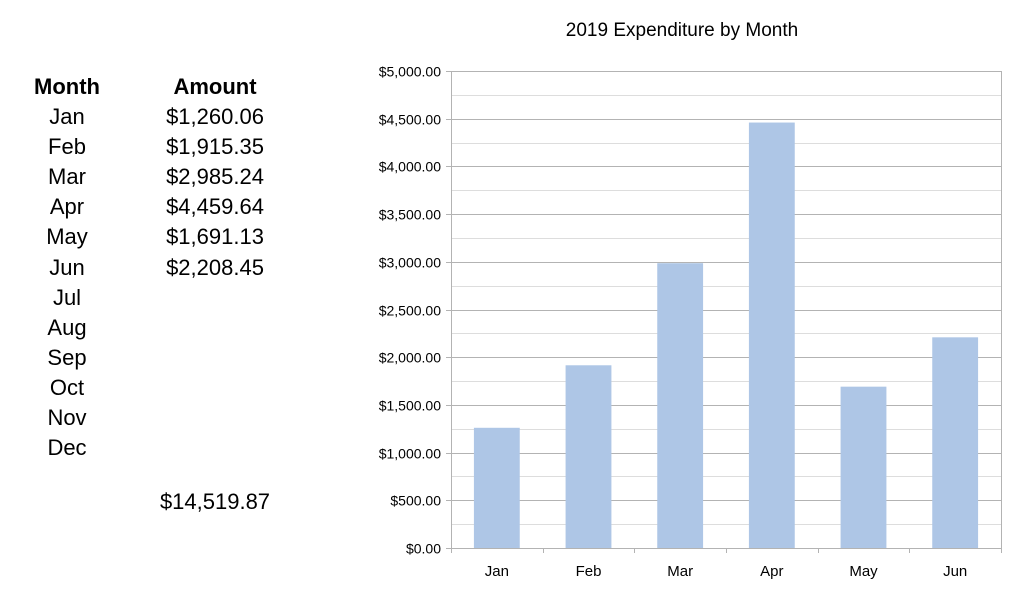 The height and width of the screenshot is (591, 1024). I want to click on x-tick-label: May, so click(863, 571).